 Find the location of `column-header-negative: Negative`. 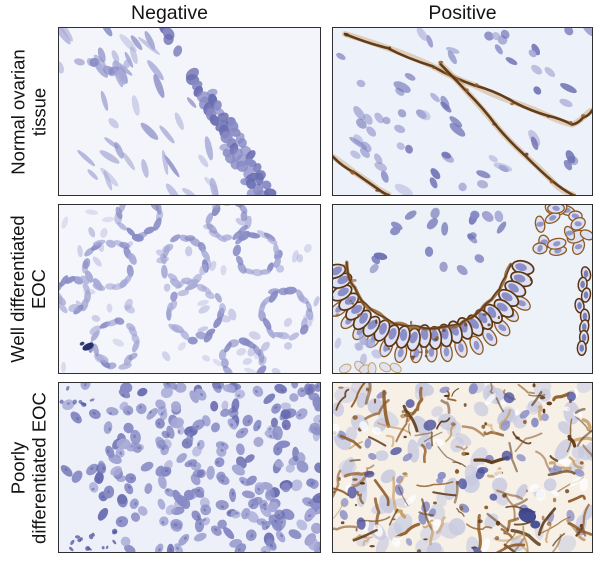

column-header-negative: Negative is located at coordinates (169, 13).